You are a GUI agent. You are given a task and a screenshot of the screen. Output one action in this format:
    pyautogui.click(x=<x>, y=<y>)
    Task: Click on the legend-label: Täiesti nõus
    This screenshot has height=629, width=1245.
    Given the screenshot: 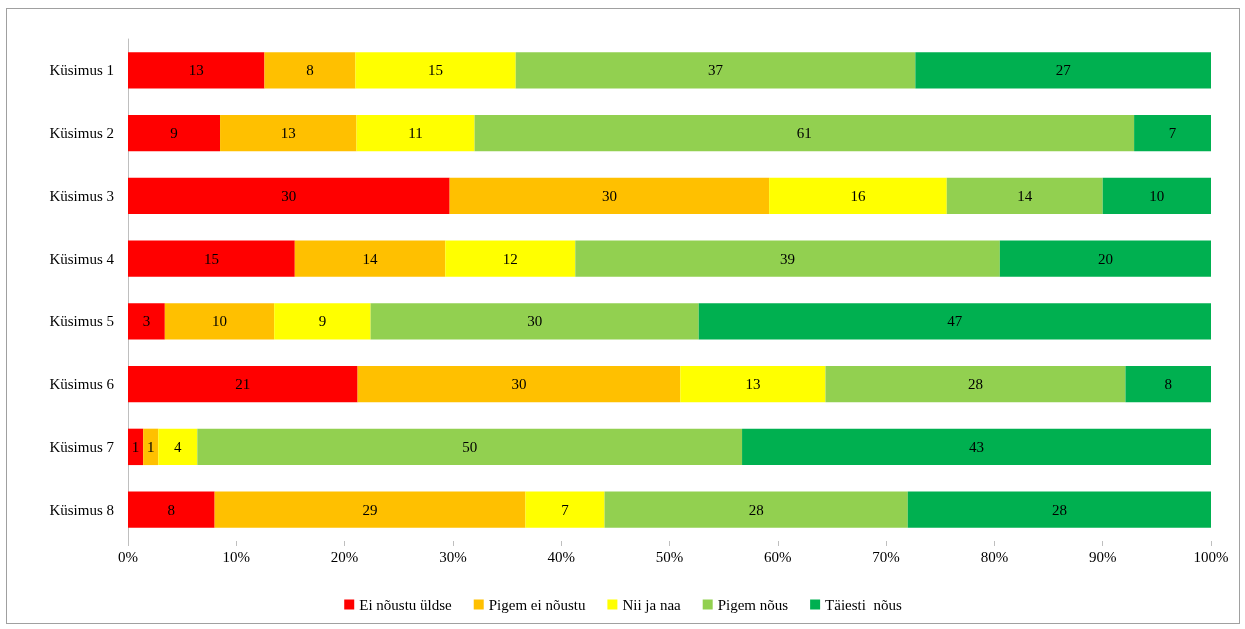 What is the action you would take?
    pyautogui.click(x=863, y=604)
    